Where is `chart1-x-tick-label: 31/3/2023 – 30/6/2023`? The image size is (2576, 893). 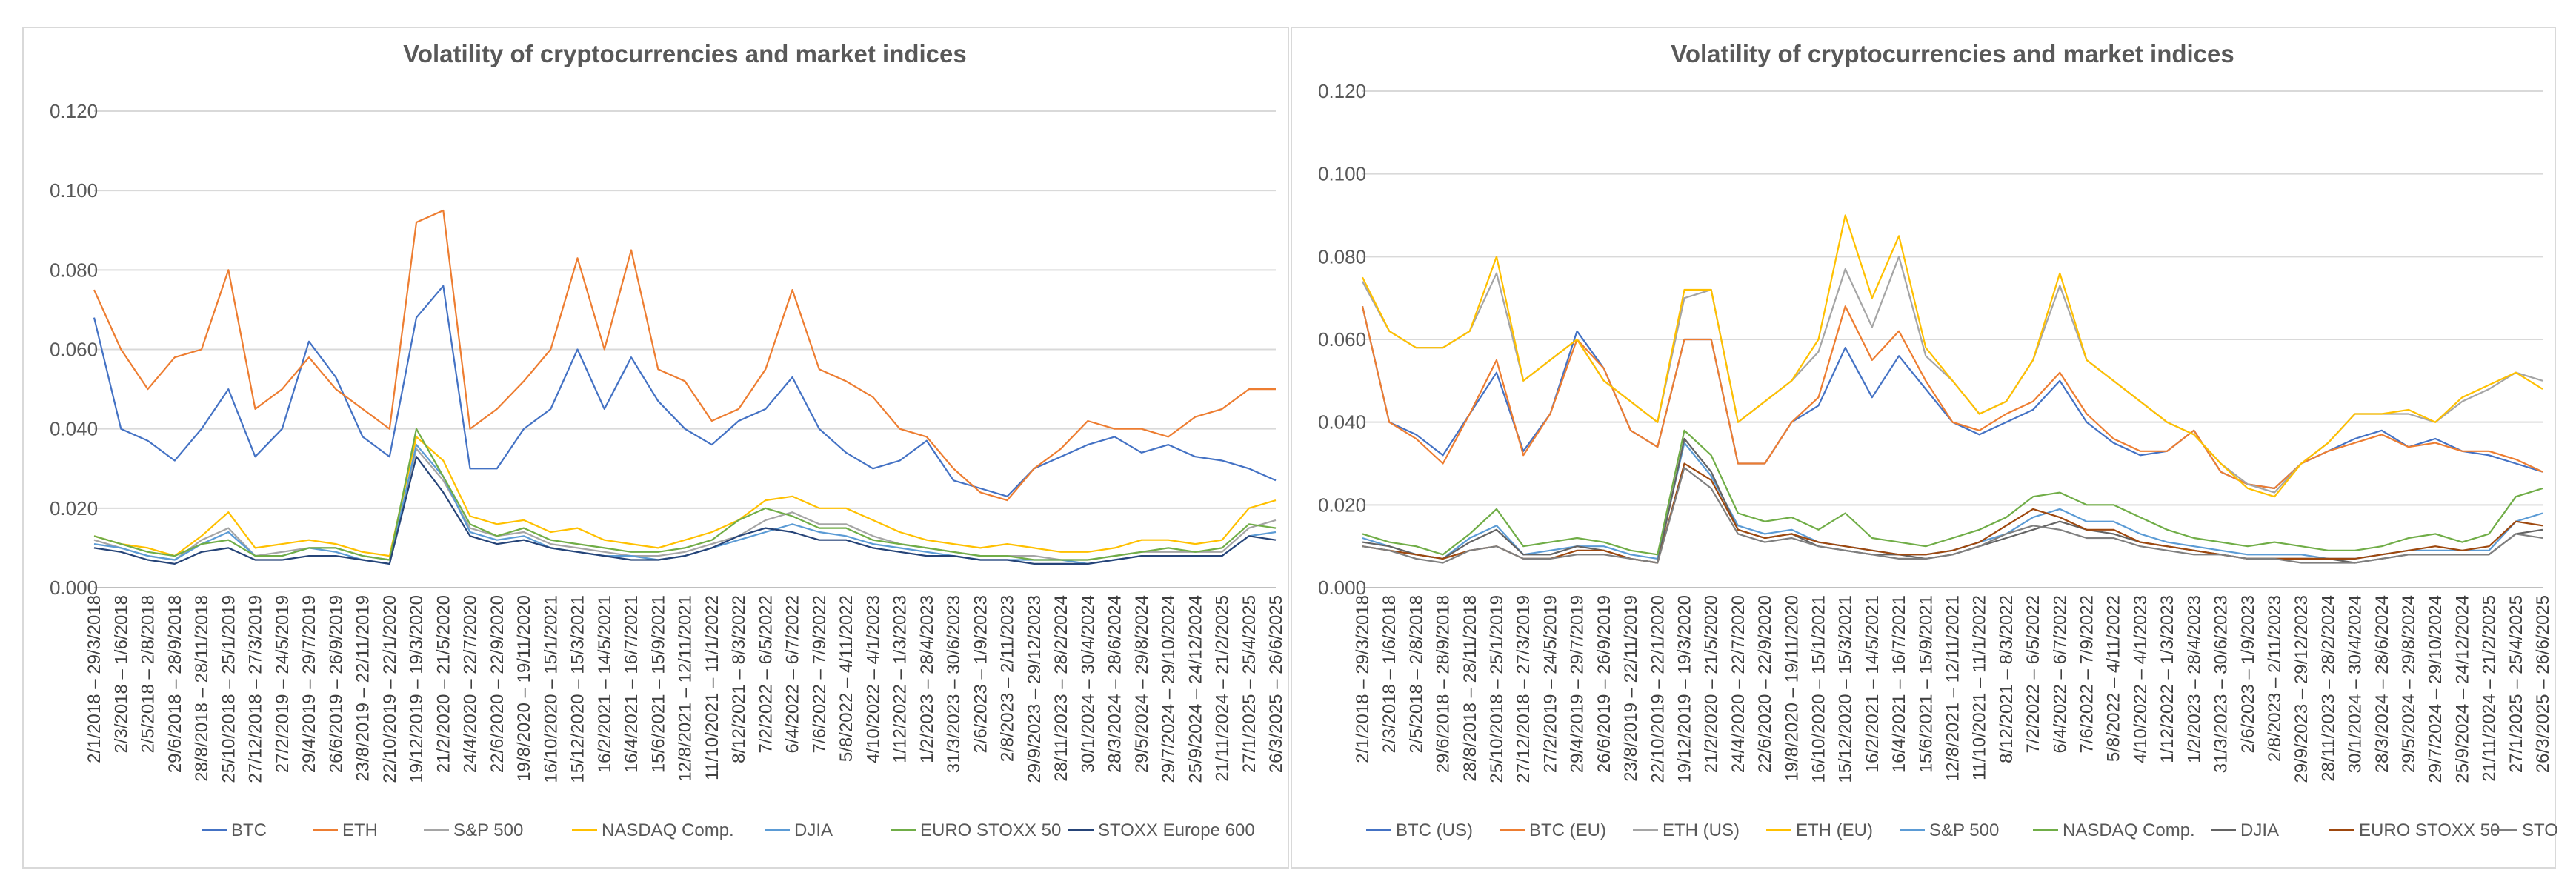
chart1-x-tick-label: 31/3/2023 – 30/6/2023 is located at coordinates (954, 684).